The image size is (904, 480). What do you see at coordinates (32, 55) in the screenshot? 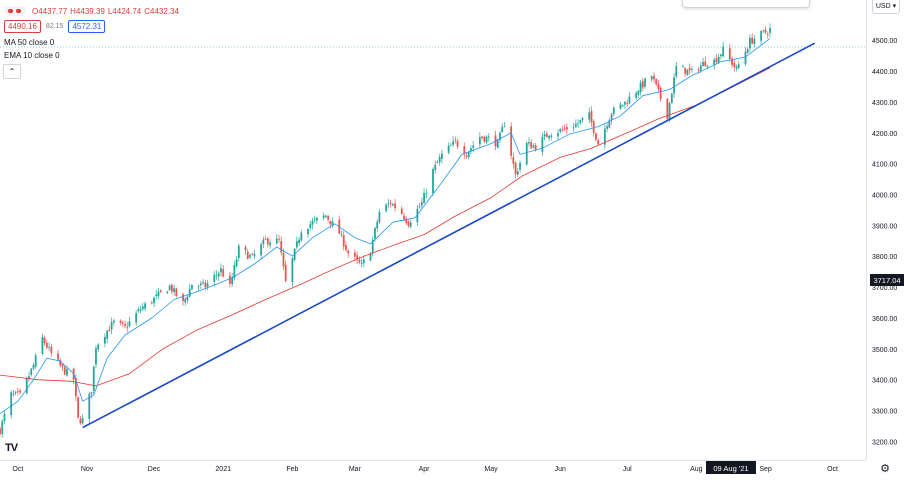
I see `ema-indicator-label: EMA 10 close 0` at bounding box center [32, 55].